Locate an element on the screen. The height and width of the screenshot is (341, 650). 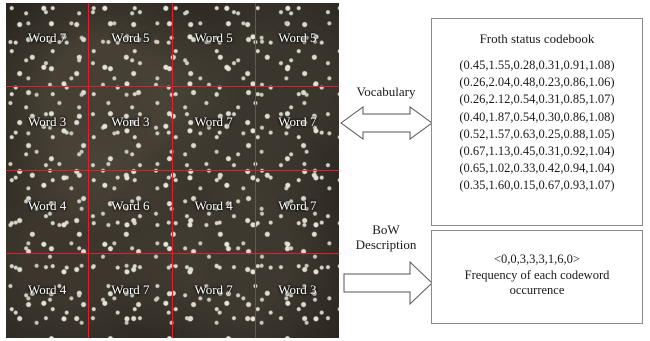
grid-cell-r3-c1: Word 4 is located at coordinates (48, 212).